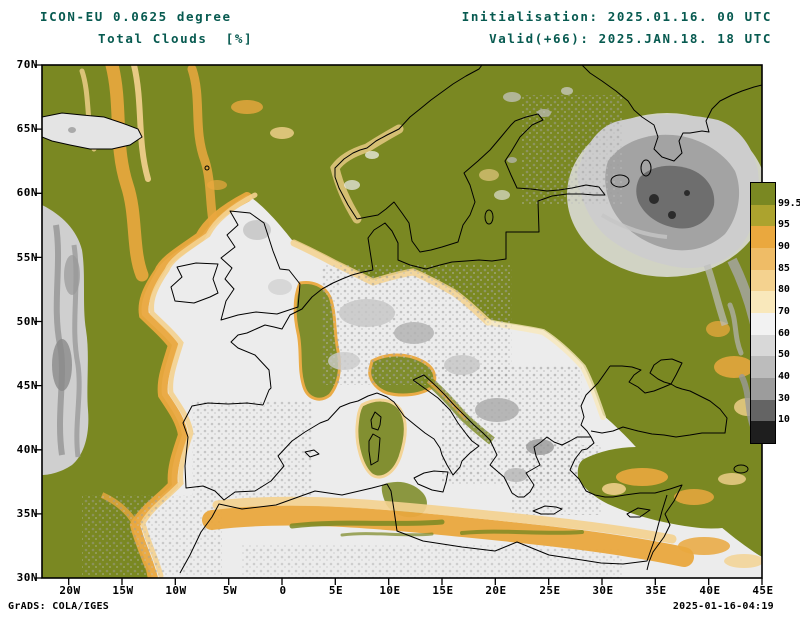  What do you see at coordinates (723, 606) in the screenshot?
I see `creation-timestamp: 2025-01-16-04:19` at bounding box center [723, 606].